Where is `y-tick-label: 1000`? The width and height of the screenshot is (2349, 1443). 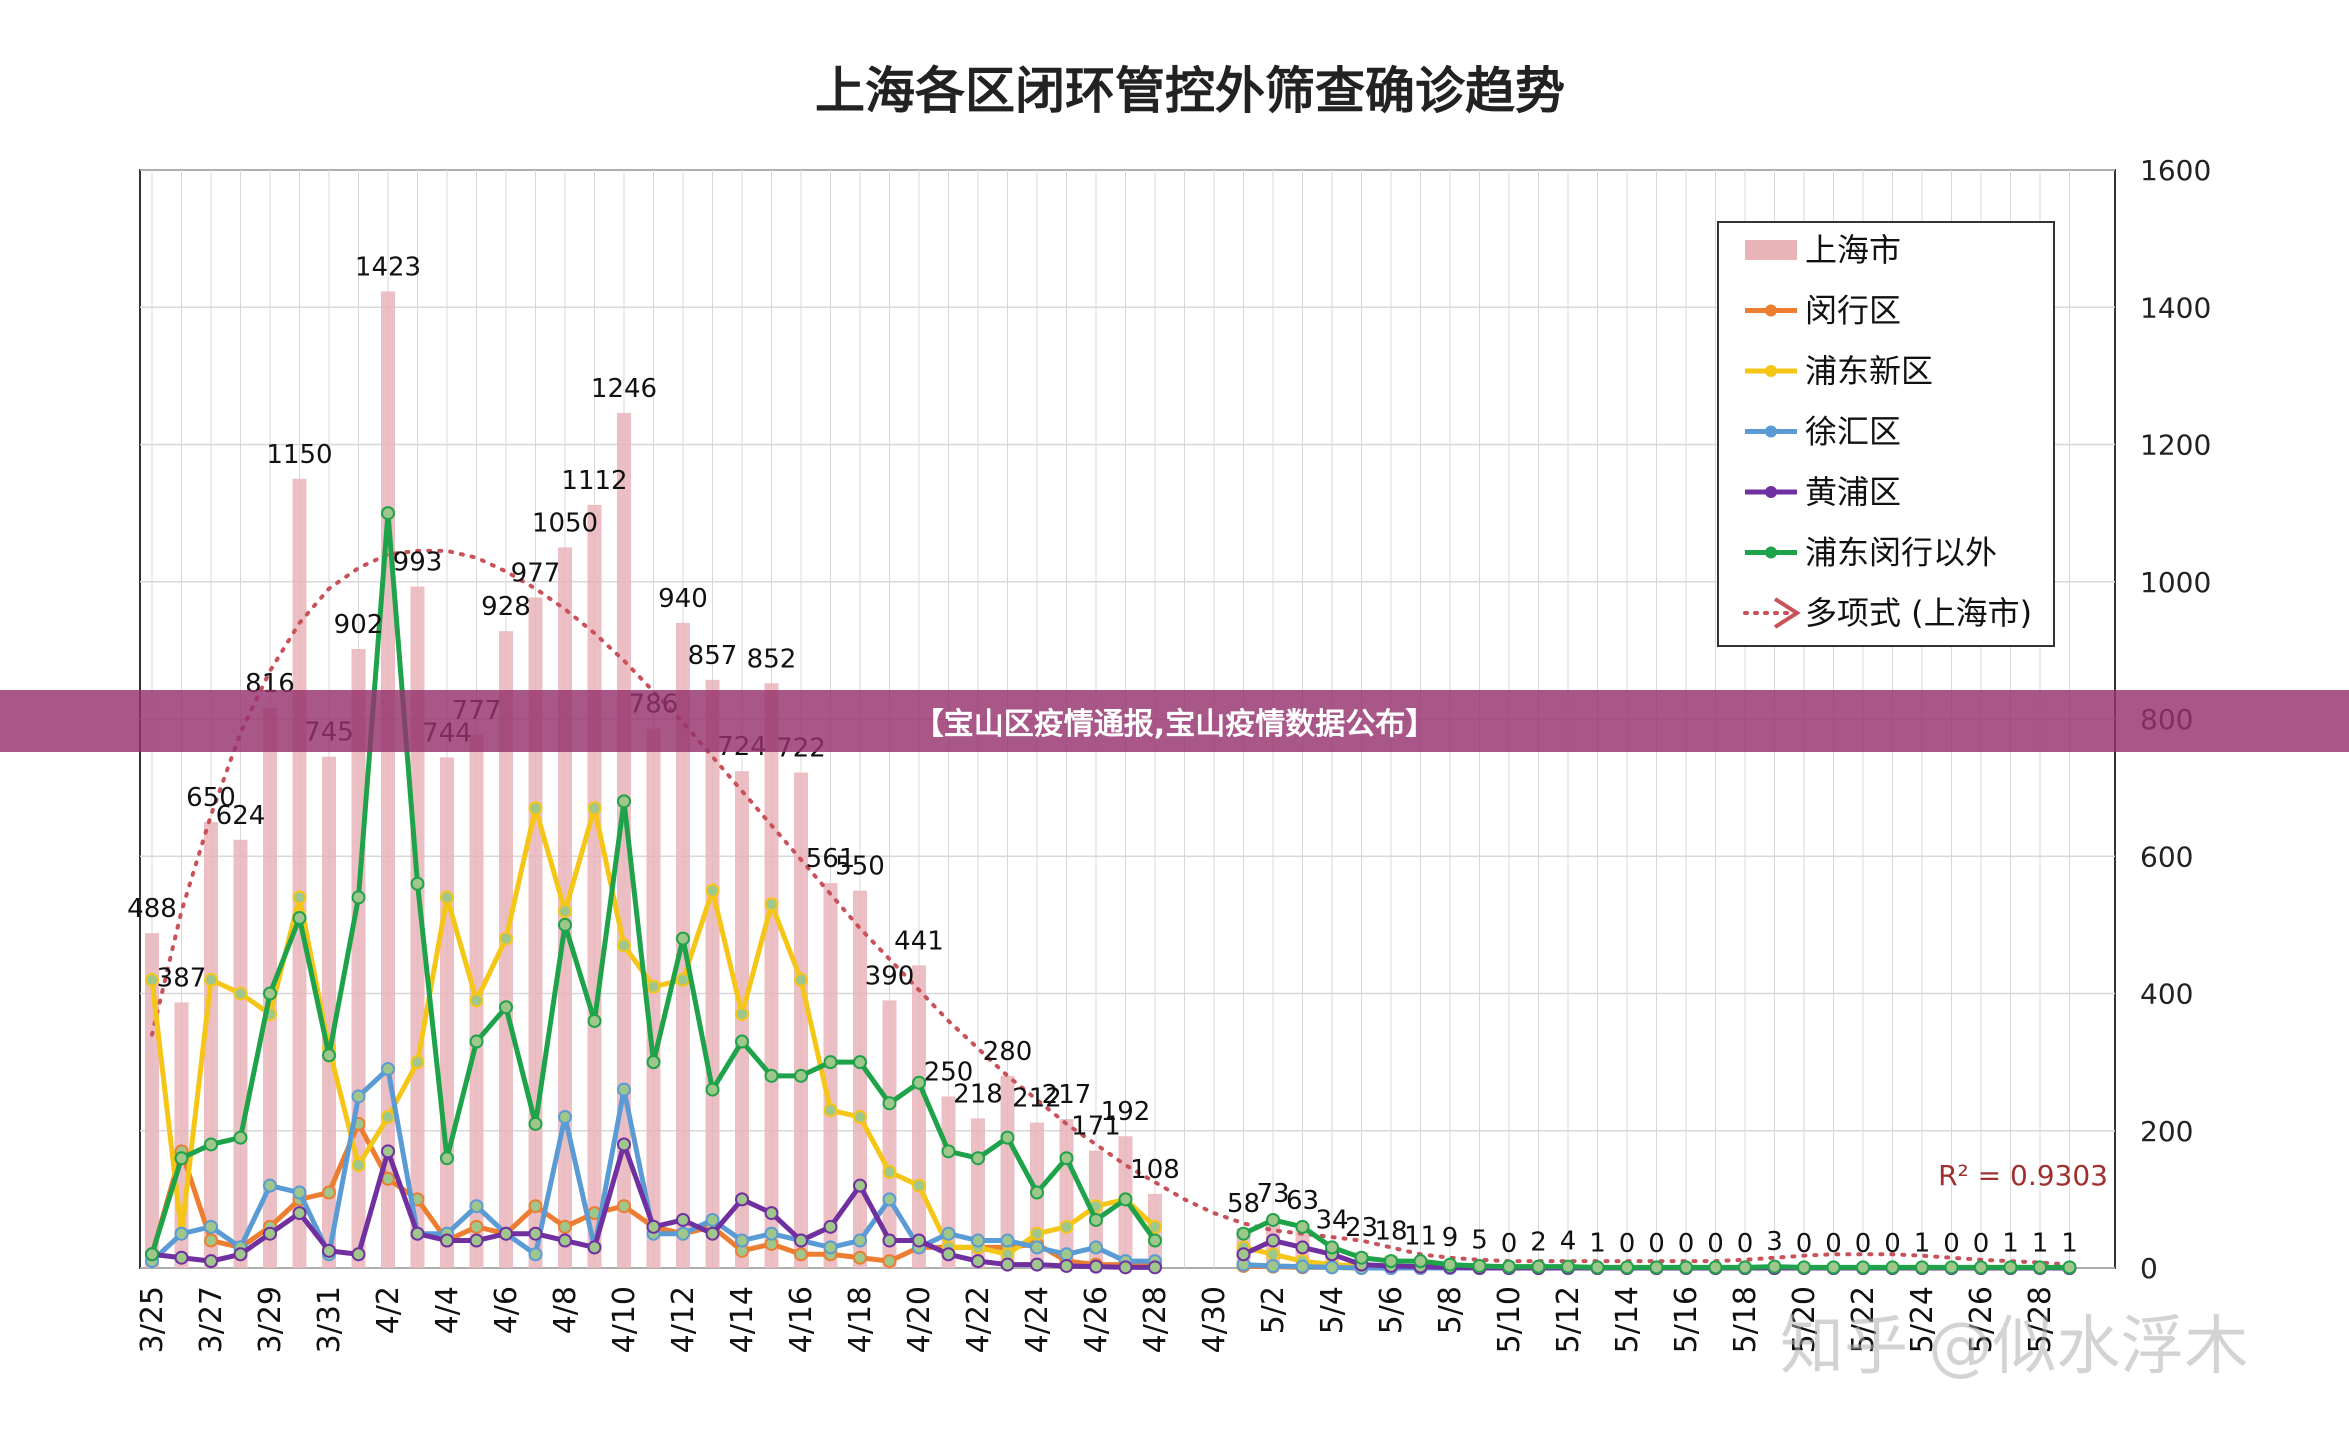
y-tick-label: 1000 is located at coordinates (2175, 582).